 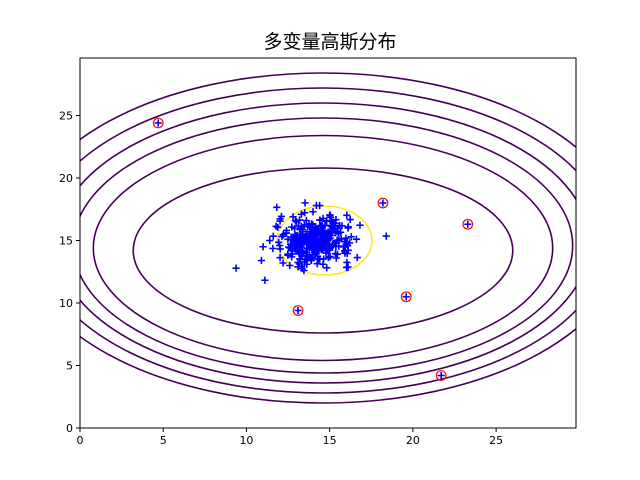 What do you see at coordinates (496, 440) in the screenshot?
I see `x-tick-label: 25` at bounding box center [496, 440].